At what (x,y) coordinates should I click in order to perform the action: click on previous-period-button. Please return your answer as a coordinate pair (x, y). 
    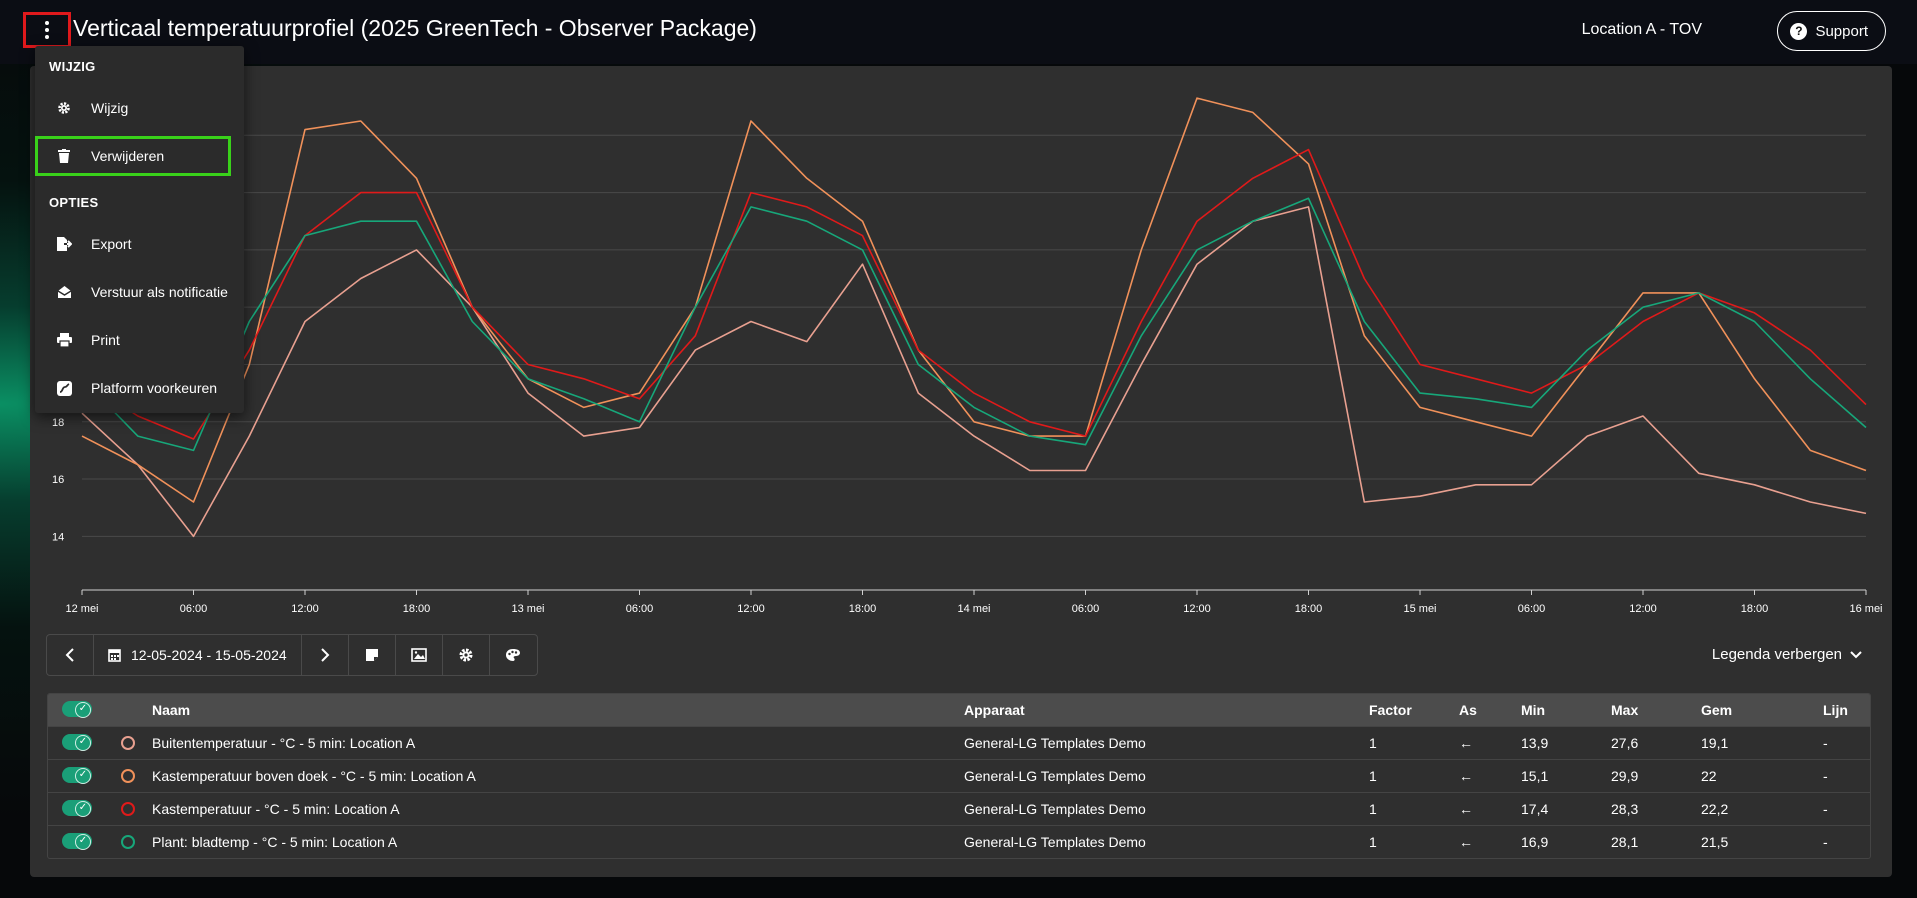
    Looking at the image, I should click on (70, 655).